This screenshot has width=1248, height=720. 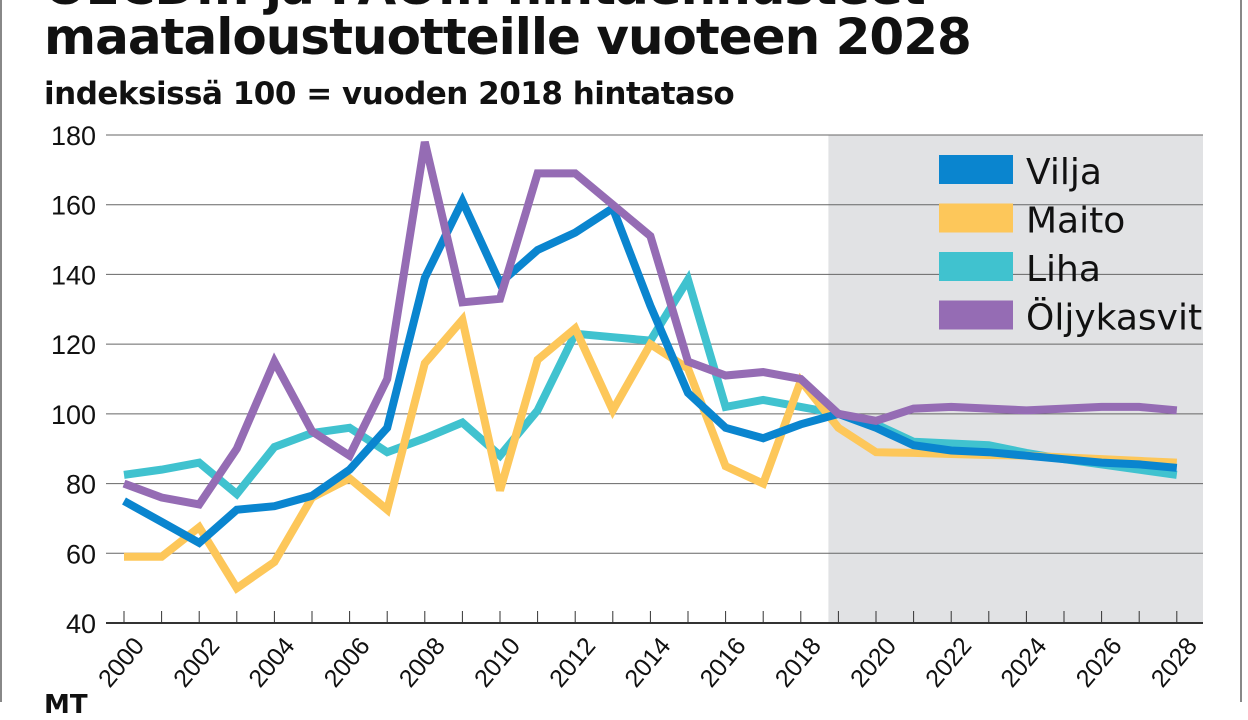 I want to click on legend: Vilja Maito Liha Öljykasvit, so click(x=1070, y=245).